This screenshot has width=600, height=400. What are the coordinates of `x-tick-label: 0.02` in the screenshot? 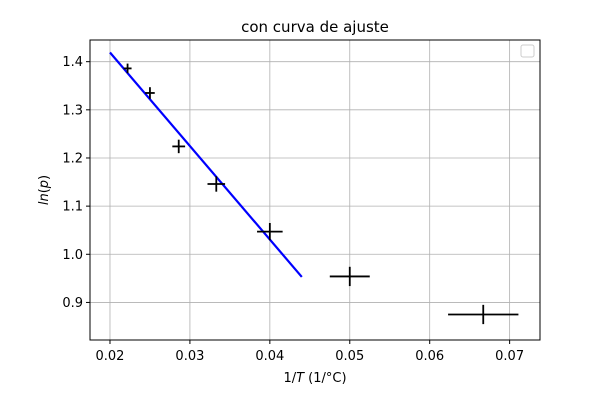 It's located at (110, 356).